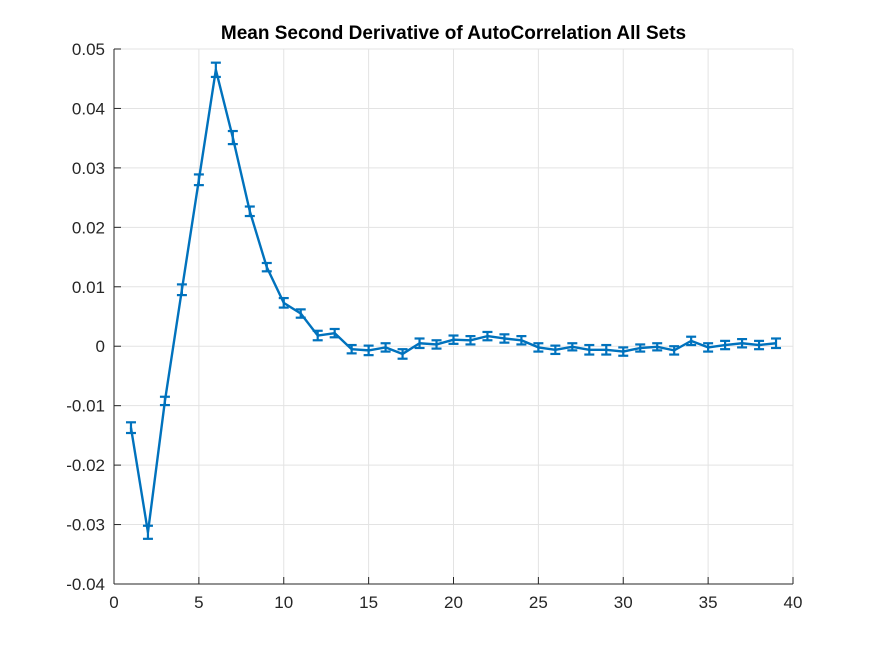 The width and height of the screenshot is (875, 656). What do you see at coordinates (368, 602) in the screenshot?
I see `x-tick-label: 15` at bounding box center [368, 602].